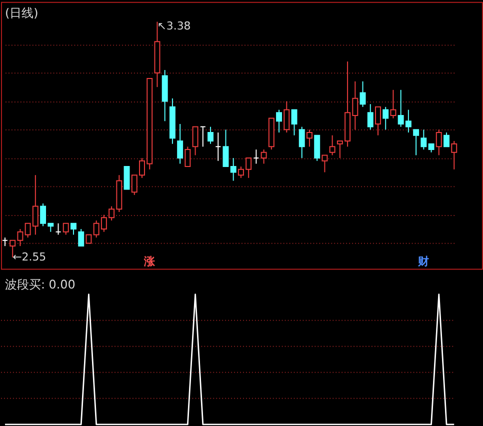 The image size is (483, 426). Describe the element at coordinates (174, 26) in the screenshot. I see `annotation: ↖3.38` at that location.